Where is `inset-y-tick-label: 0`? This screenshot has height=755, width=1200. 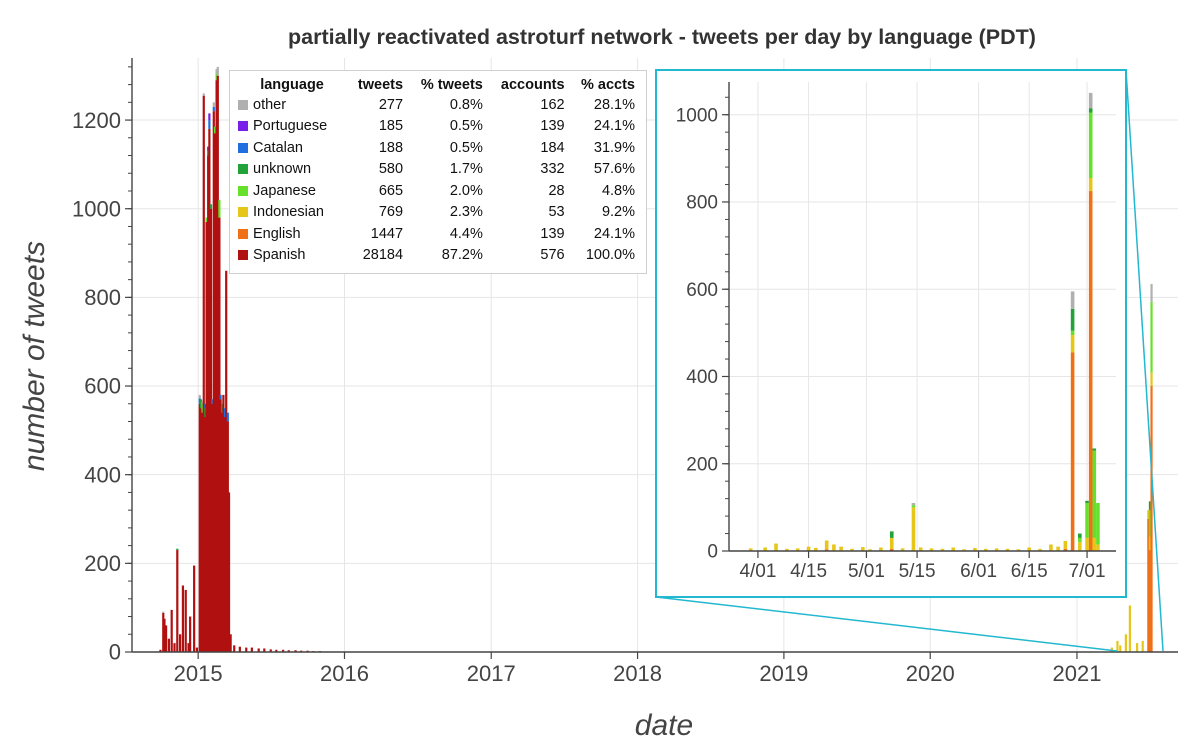
inset-y-tick-label: 0 is located at coordinates (712, 552).